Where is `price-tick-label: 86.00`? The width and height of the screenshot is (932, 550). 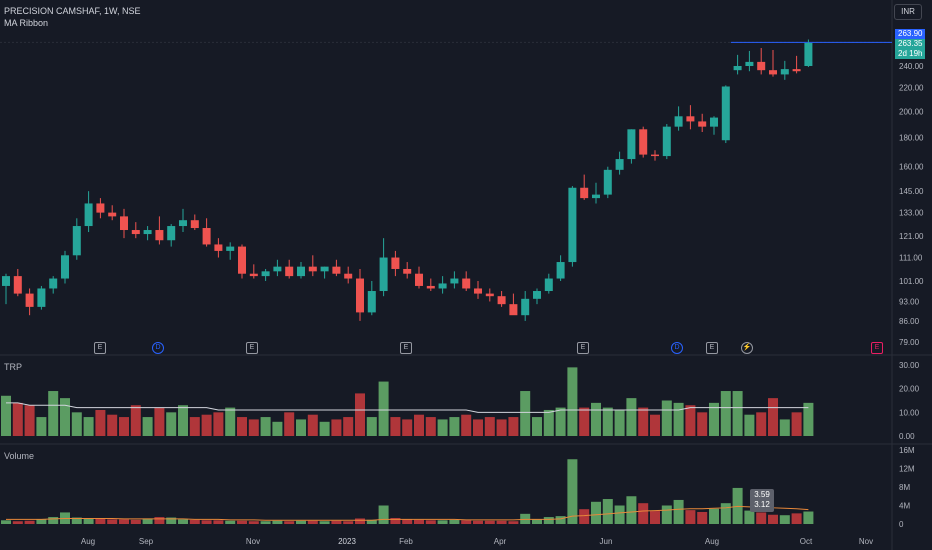 price-tick-label: 86.00 is located at coordinates (909, 321).